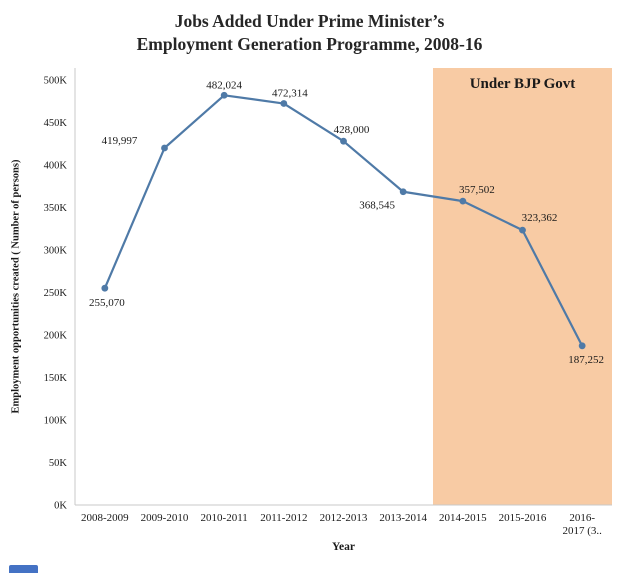 The width and height of the screenshot is (619, 573). Describe the element at coordinates (224, 85) in the screenshot. I see `data-label: 482,024` at that location.